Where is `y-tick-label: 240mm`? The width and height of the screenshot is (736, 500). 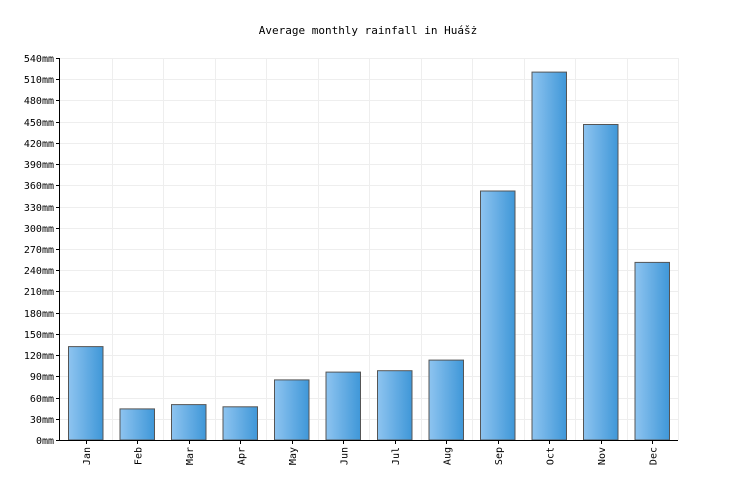
y-tick-label: 240mm is located at coordinates (39, 271).